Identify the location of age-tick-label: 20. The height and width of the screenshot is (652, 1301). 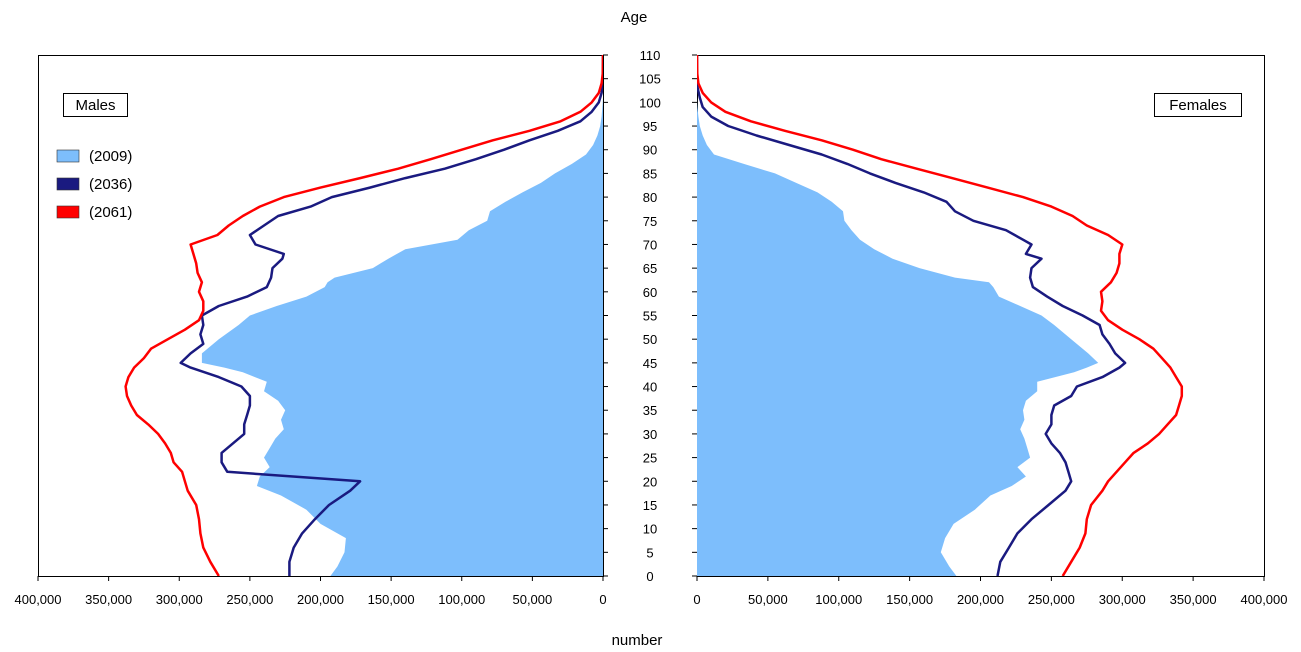
(650, 481).